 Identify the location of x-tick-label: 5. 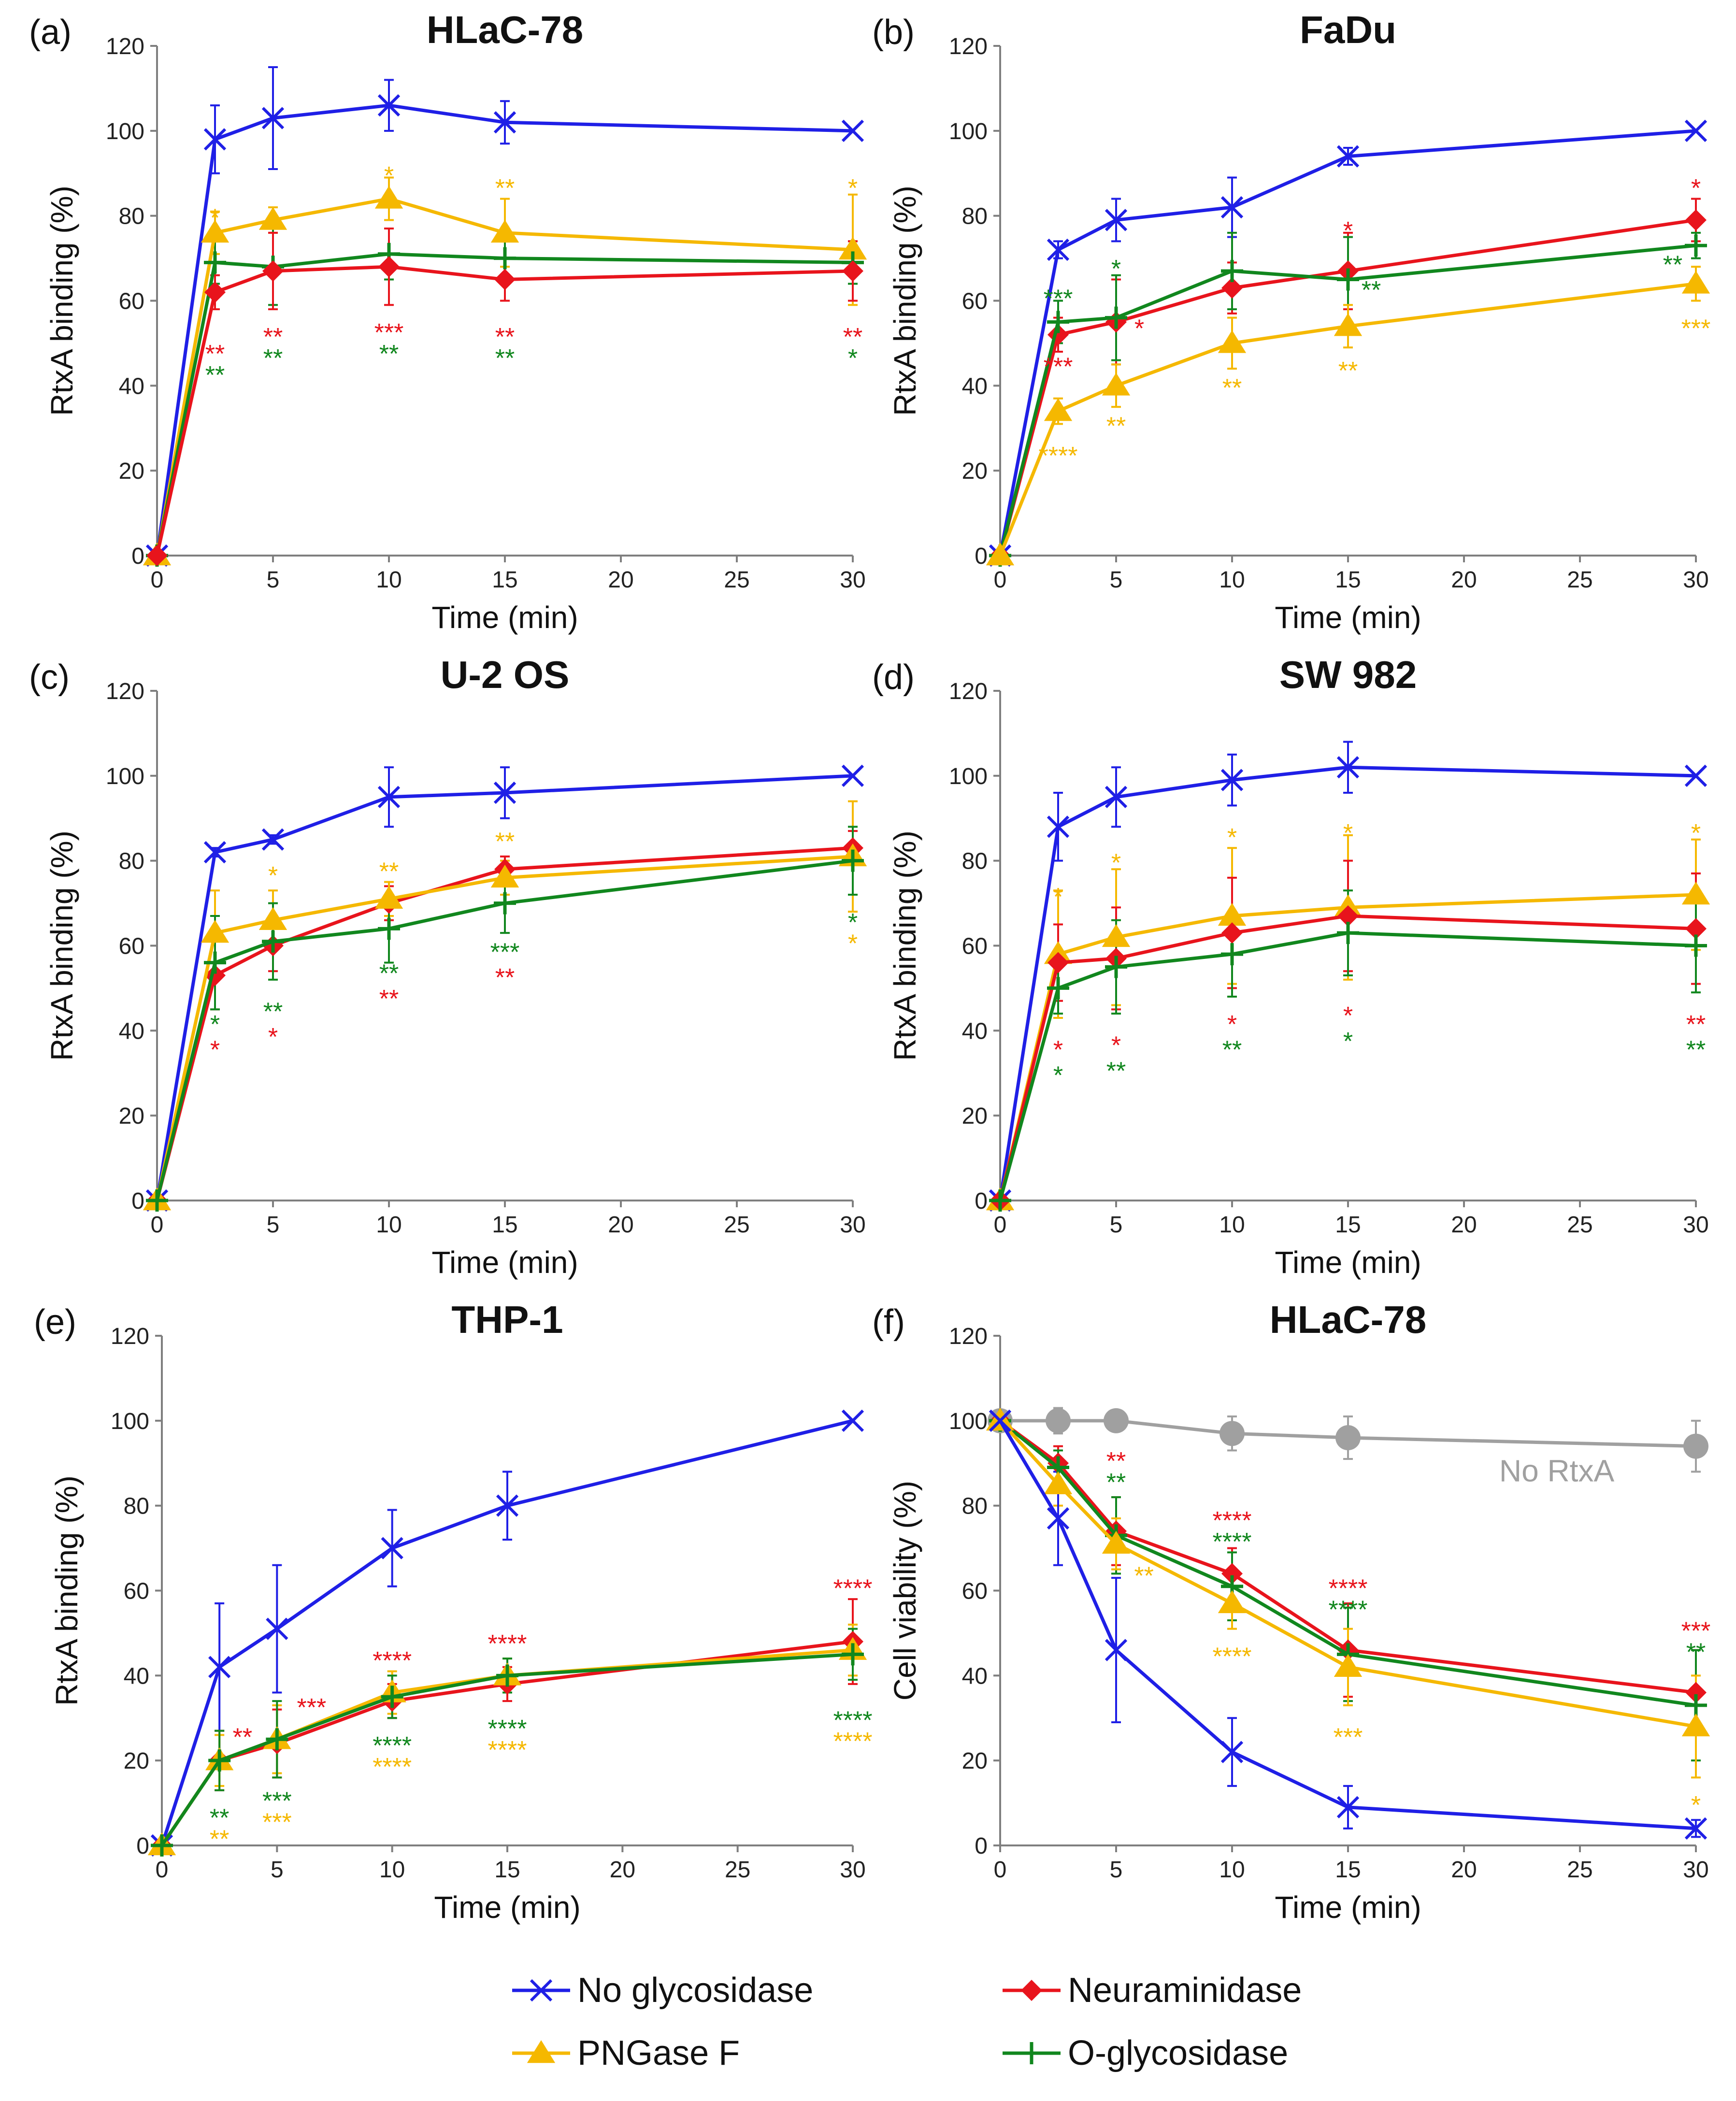
(1116, 580).